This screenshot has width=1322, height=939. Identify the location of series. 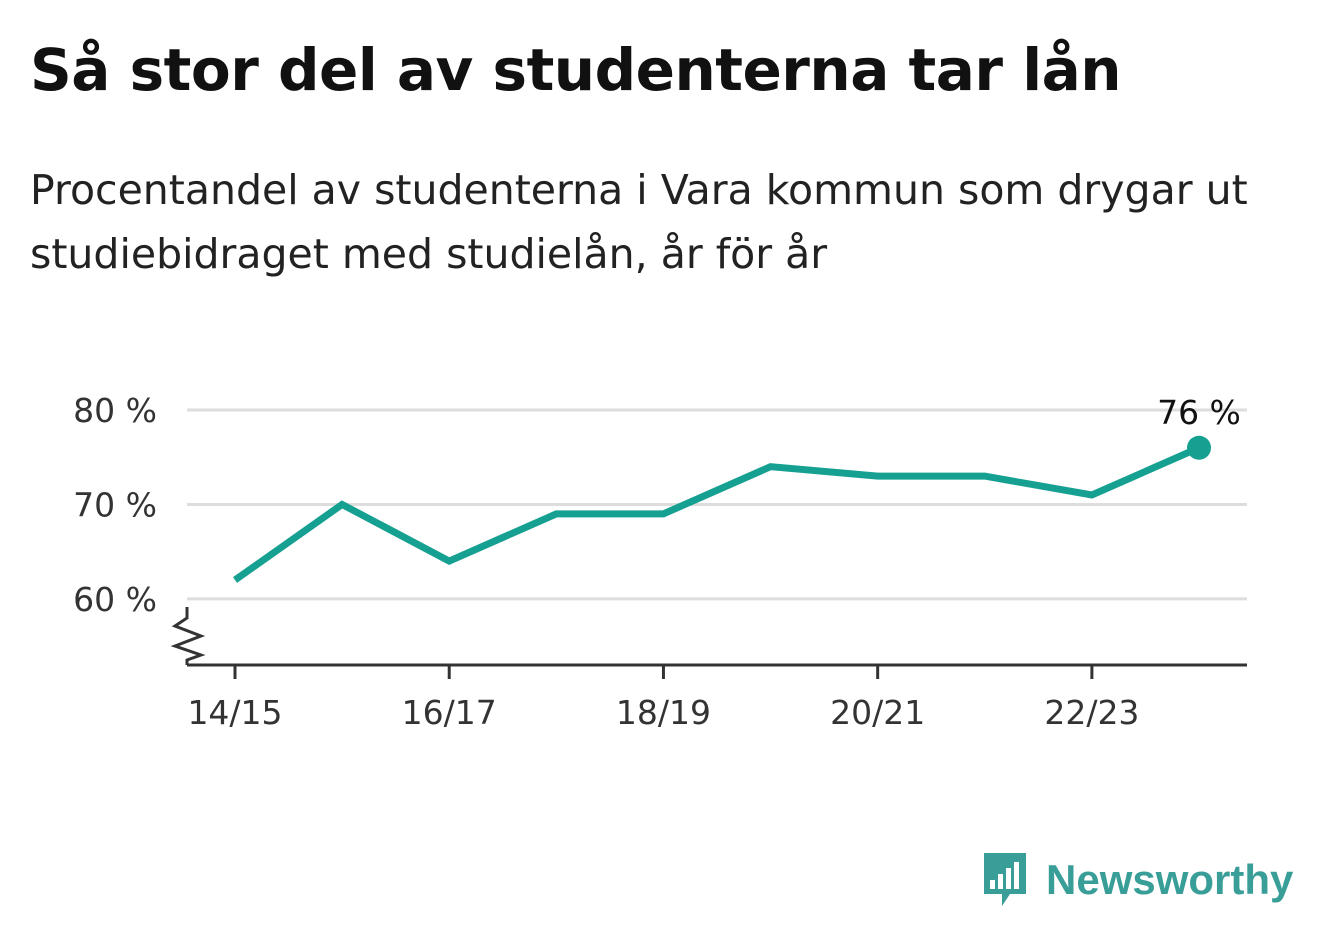
(721, 509).